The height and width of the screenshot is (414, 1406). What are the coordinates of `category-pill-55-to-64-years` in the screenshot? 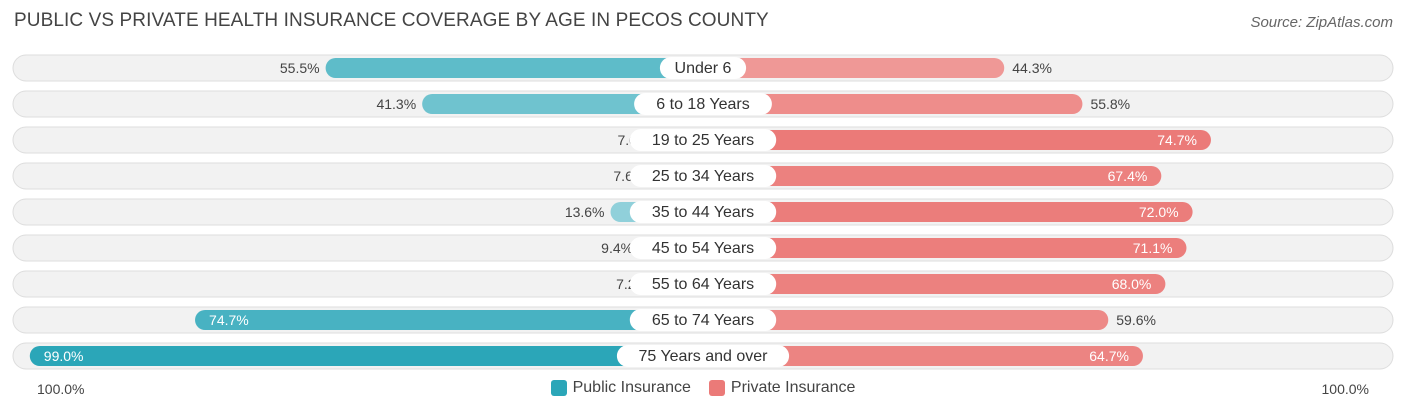 It's located at (703, 284).